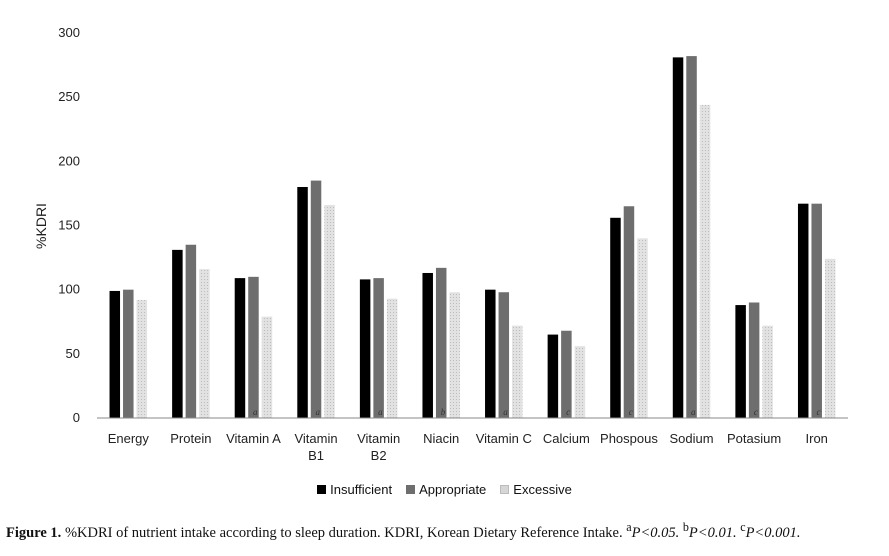 The image size is (889, 556). I want to click on bar-excessive-niacin, so click(454, 355).